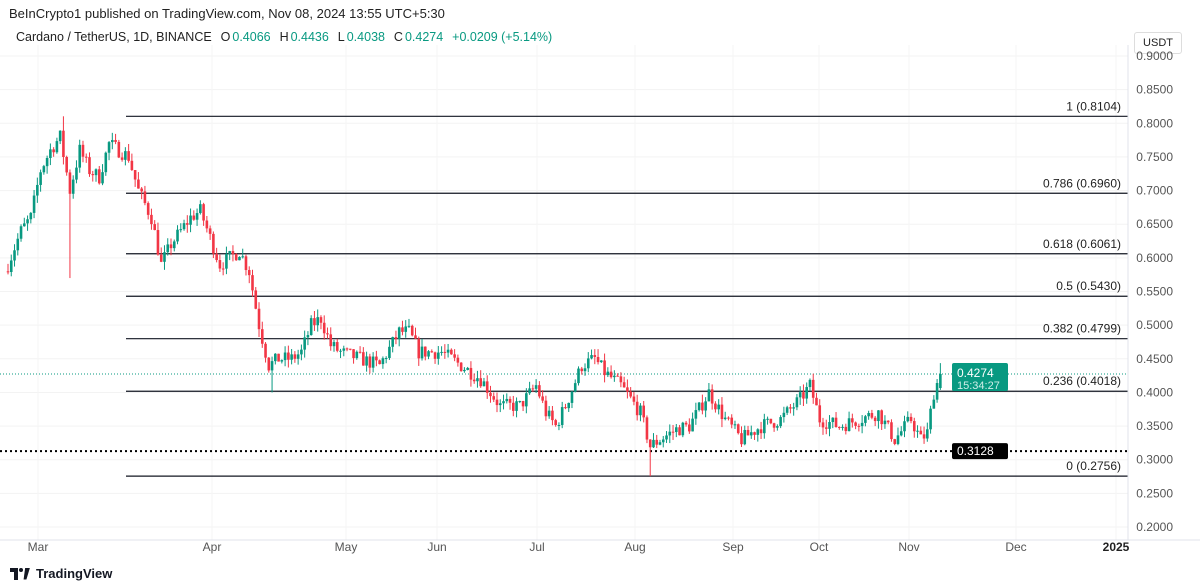 The image size is (1200, 588). I want to click on symbol-name: Cardano / TetherUS, 1D, BINANCE, so click(114, 37).